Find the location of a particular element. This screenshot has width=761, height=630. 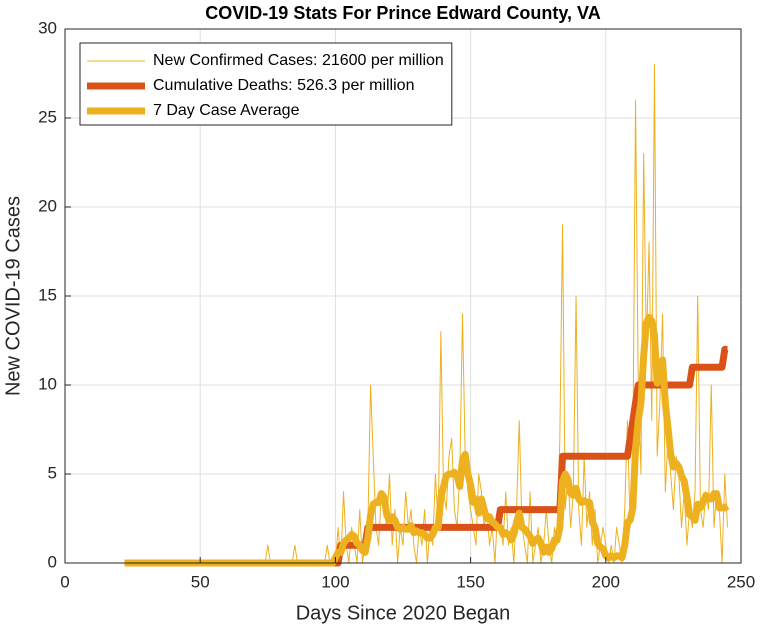

legend-label: 7 Day Case Average is located at coordinates (226, 110).